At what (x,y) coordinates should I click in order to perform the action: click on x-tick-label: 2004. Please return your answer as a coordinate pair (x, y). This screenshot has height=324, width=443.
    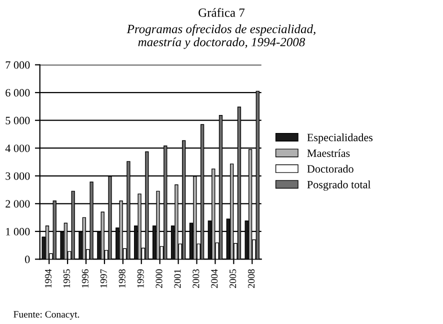
    Looking at the image, I should click on (214, 278).